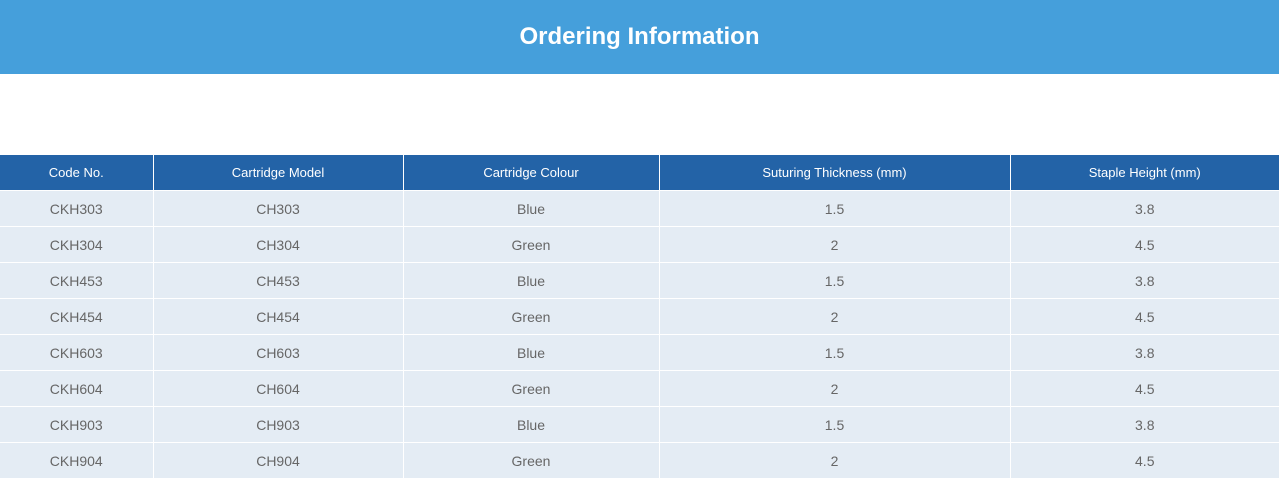 The image size is (1279, 484). I want to click on table-cell: CKH604, so click(77, 388).